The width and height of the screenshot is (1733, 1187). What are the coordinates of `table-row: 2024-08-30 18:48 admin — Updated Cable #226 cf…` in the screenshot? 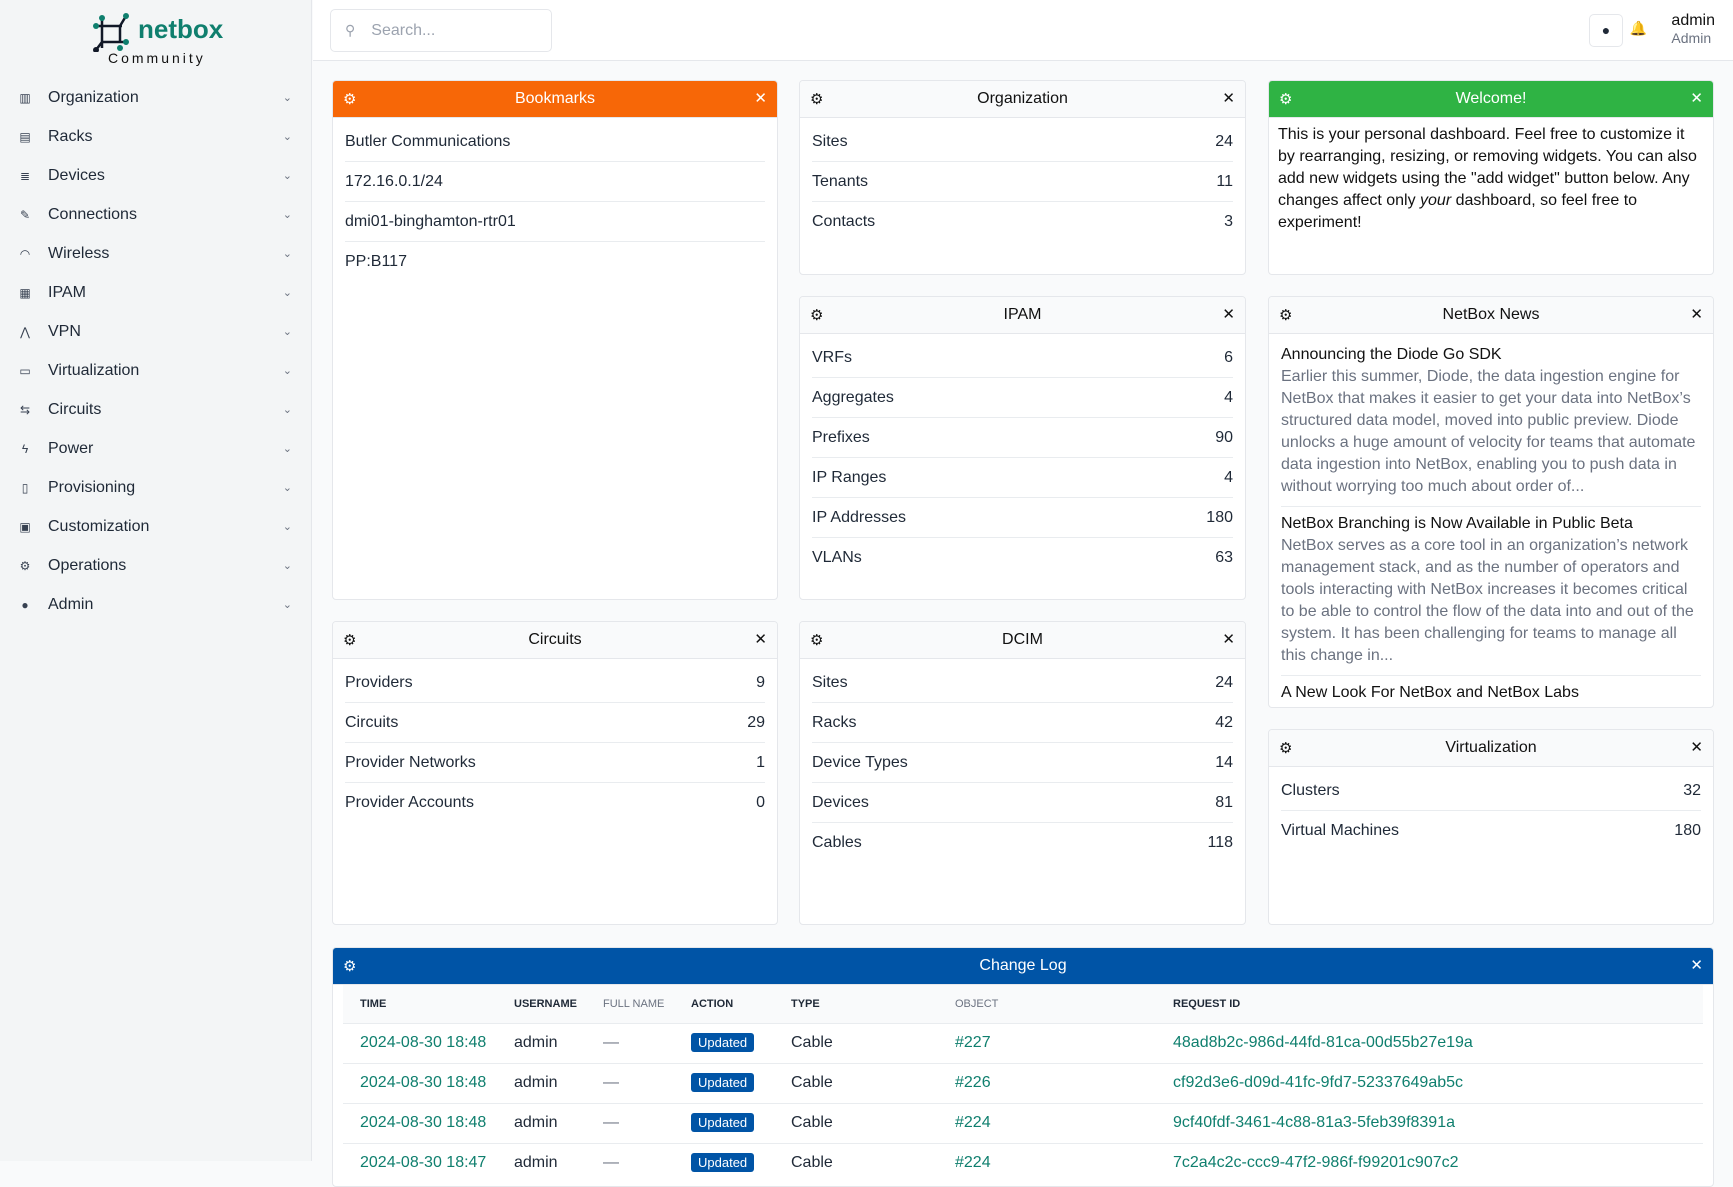 It's located at (1023, 1082).